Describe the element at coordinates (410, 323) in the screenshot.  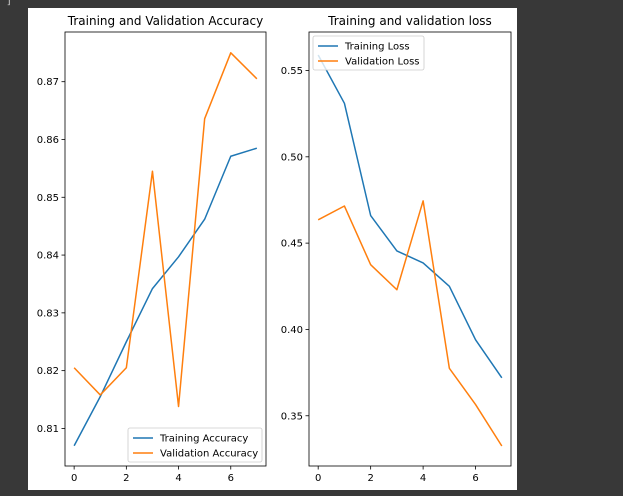
I see `loss-series-line-validation` at that location.